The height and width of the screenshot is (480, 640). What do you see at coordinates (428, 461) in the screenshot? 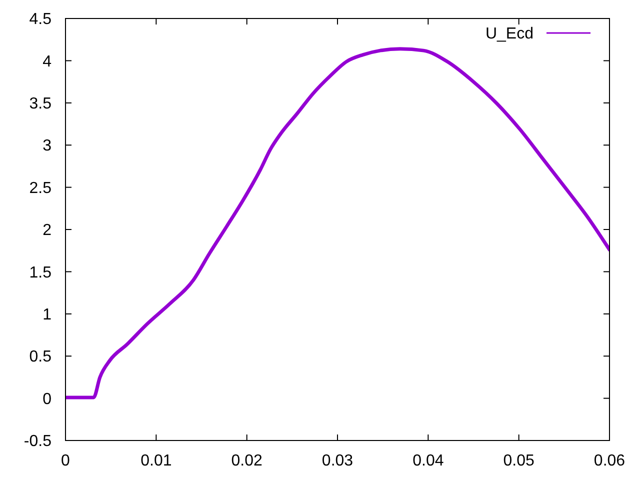
I see `x-tick-label: 0.04` at bounding box center [428, 461].